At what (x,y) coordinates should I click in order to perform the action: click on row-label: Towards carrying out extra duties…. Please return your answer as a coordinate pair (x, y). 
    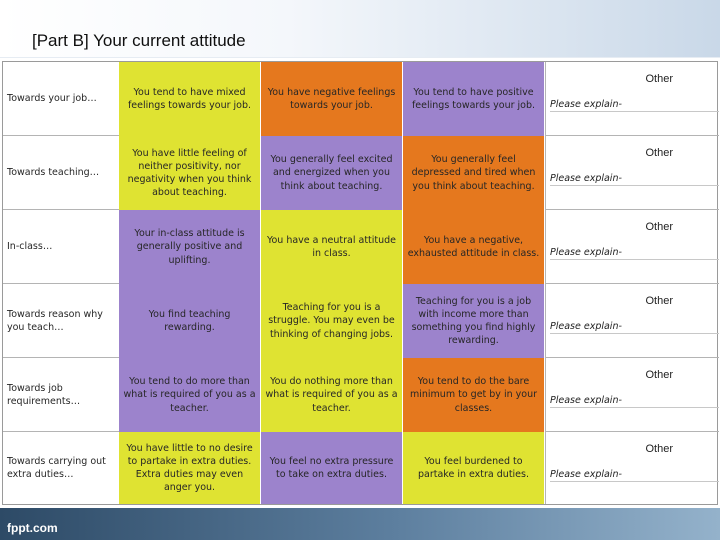
    Looking at the image, I should click on (56, 467).